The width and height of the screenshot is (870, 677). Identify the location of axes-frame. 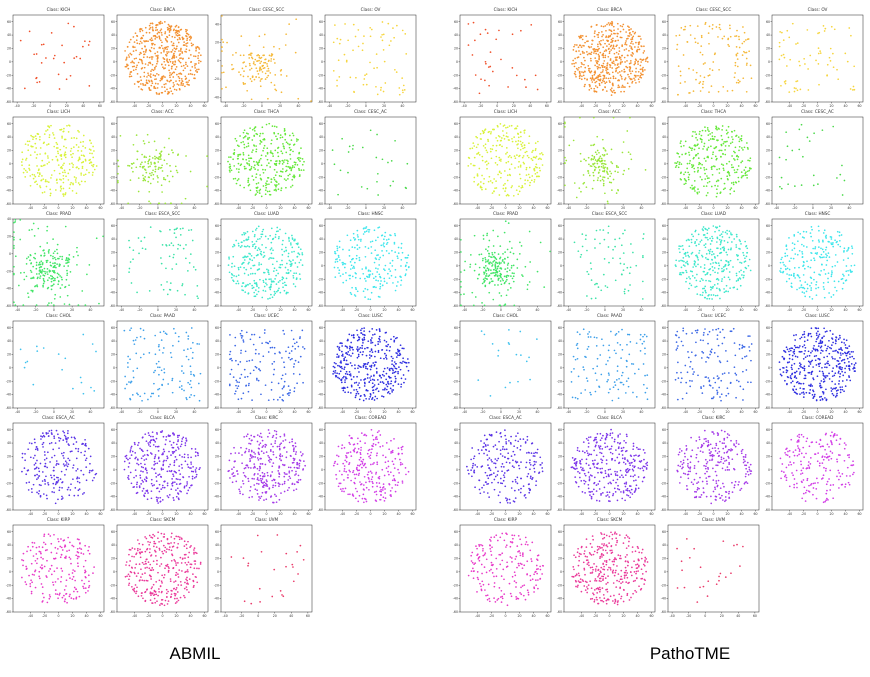
(370, 262).